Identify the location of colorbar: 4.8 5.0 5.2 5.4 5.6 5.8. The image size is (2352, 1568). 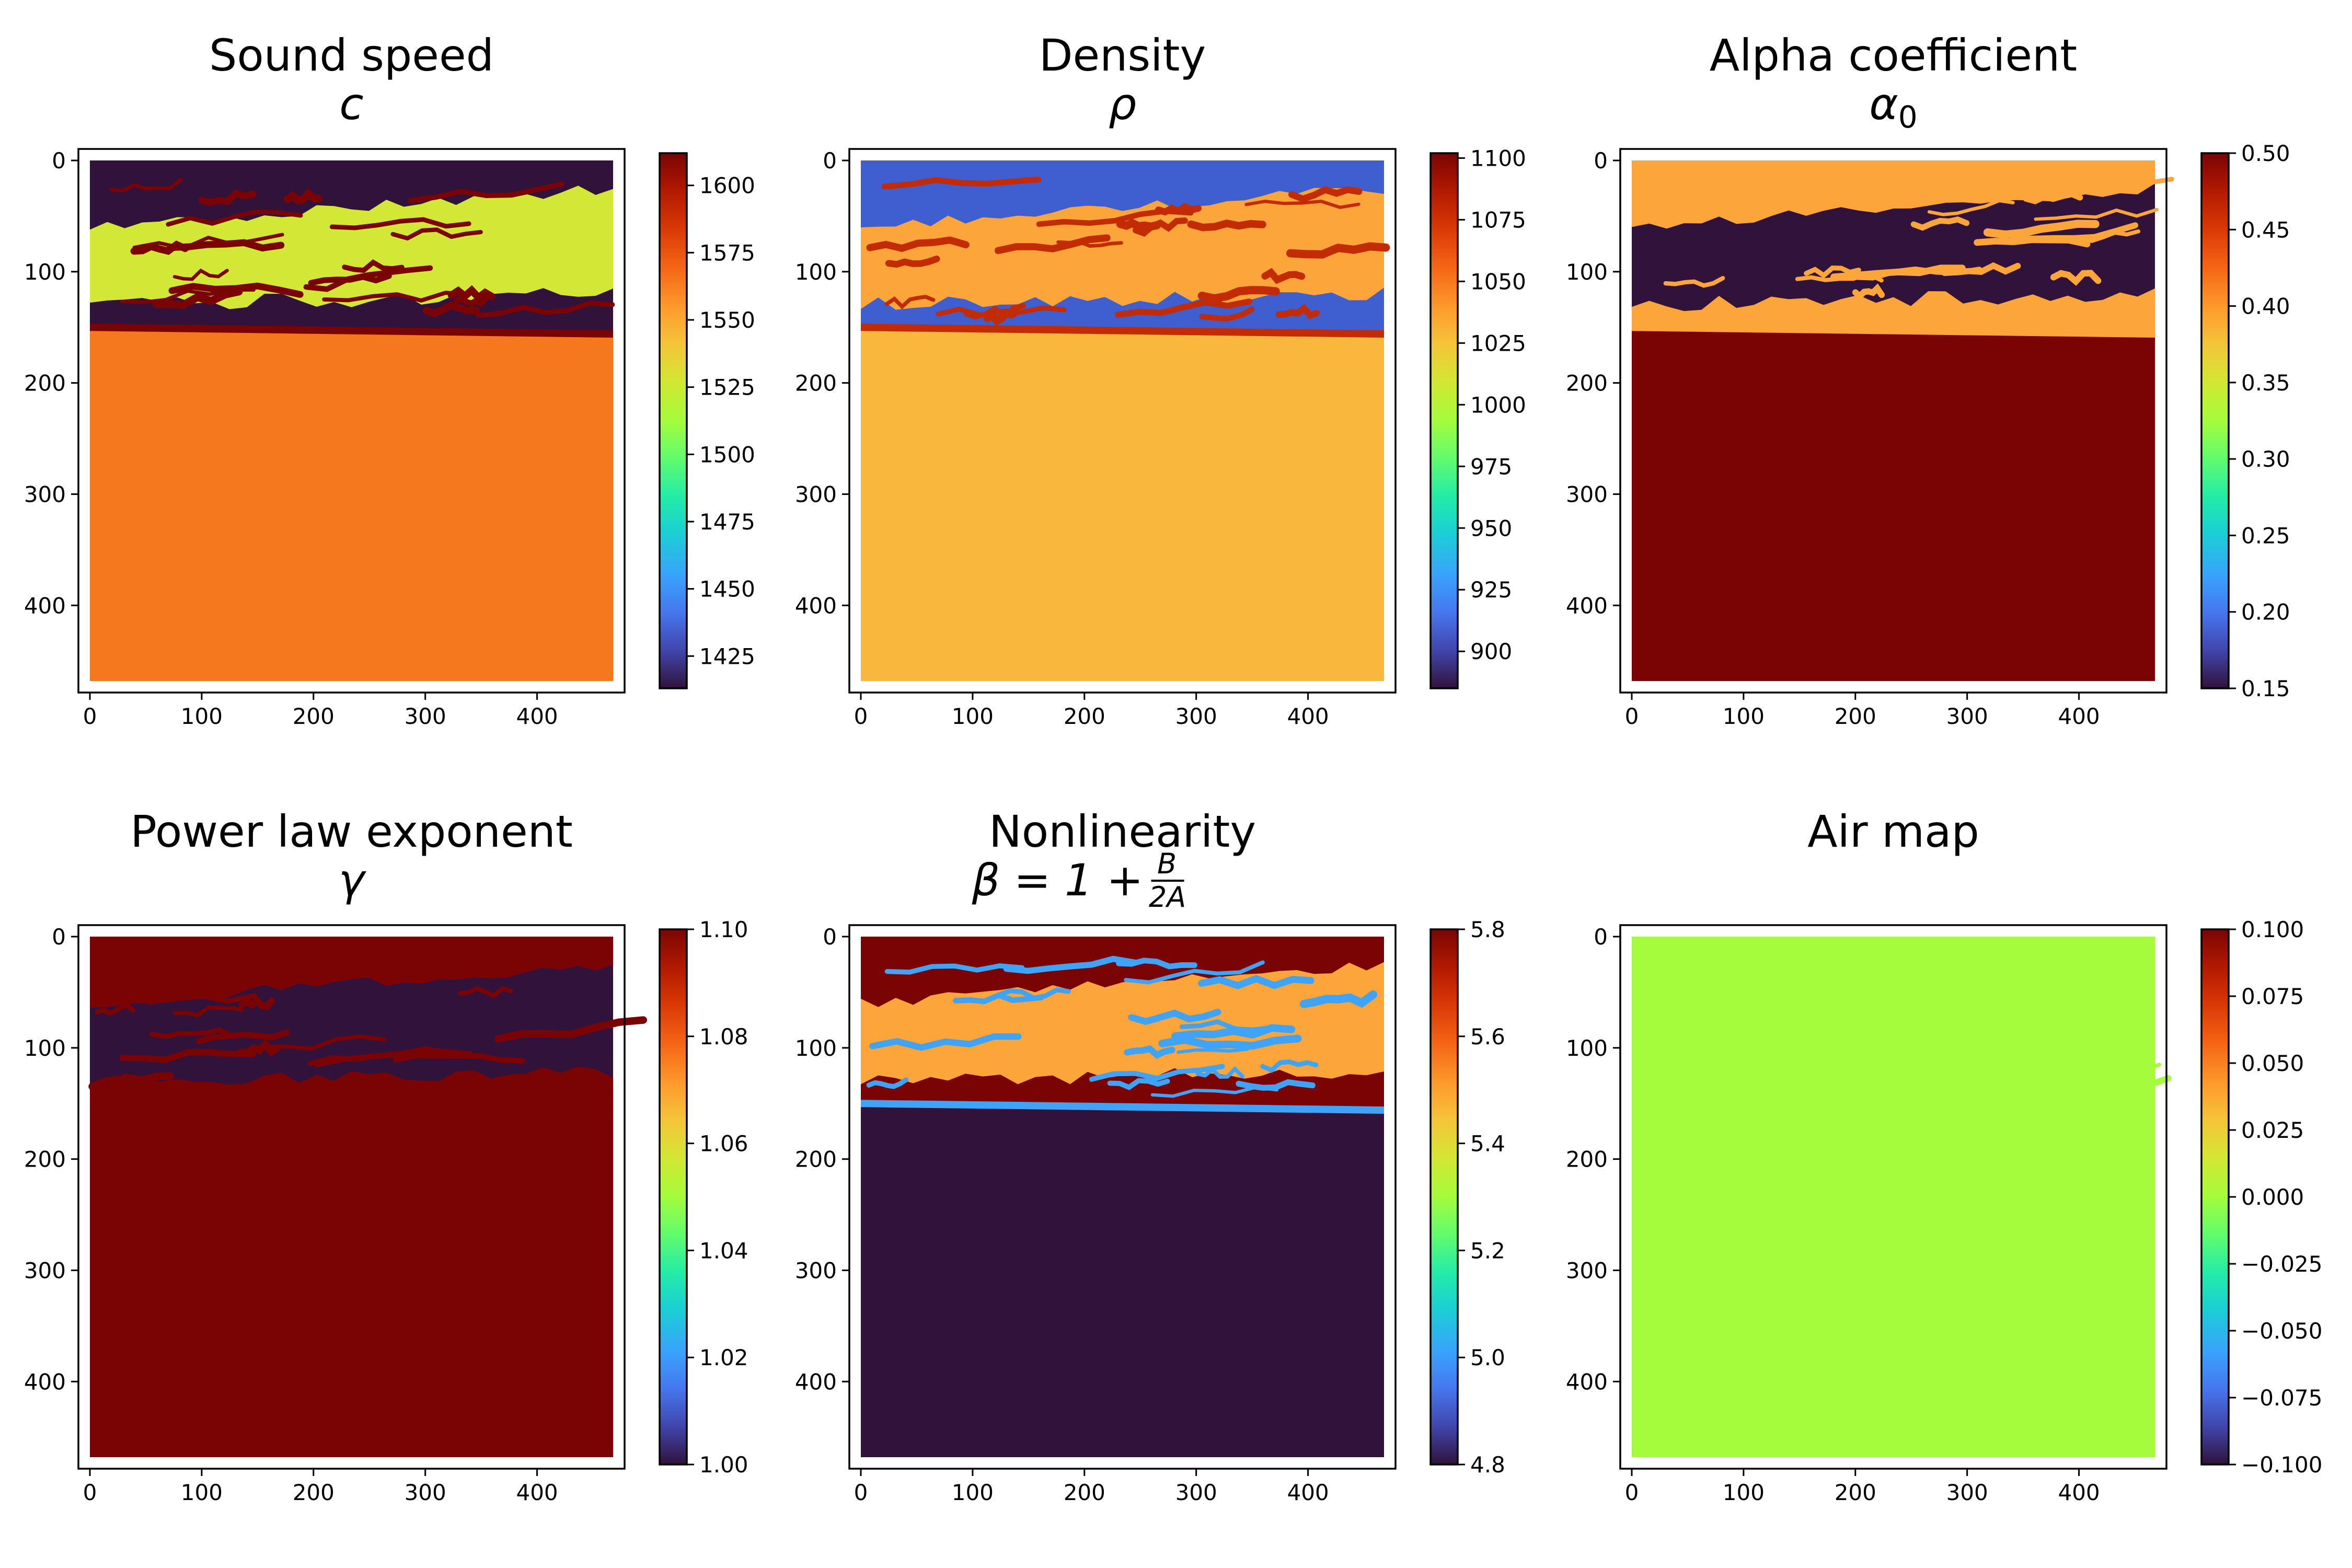
(1467, 1197).